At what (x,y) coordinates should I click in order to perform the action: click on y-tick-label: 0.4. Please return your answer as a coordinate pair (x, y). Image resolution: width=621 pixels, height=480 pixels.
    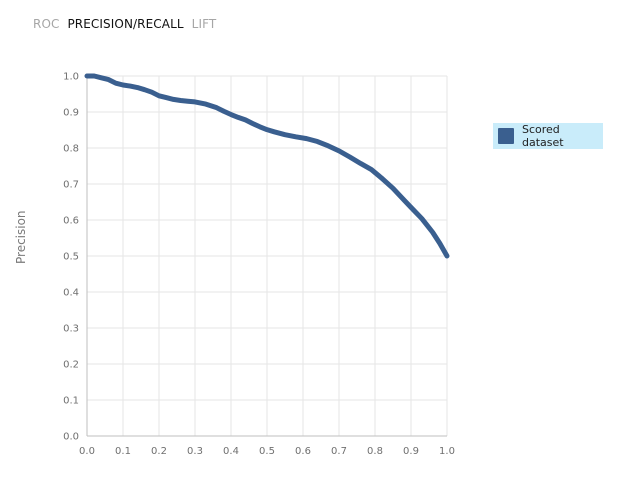
    Looking at the image, I should click on (71, 293).